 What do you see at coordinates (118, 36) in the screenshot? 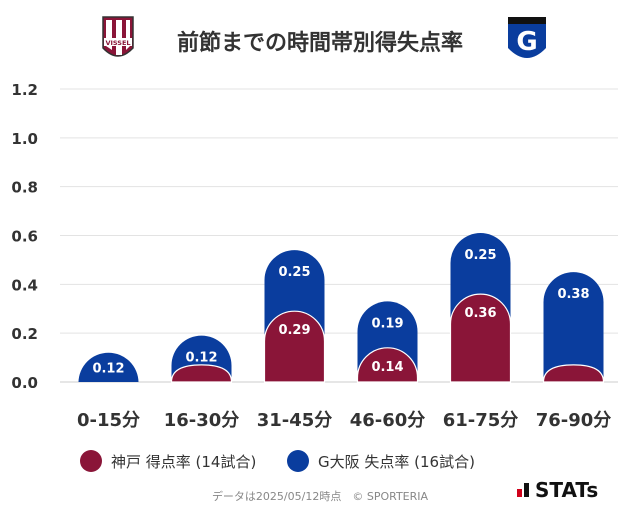
I see `vissel-kobe-crest: VISSEL` at bounding box center [118, 36].